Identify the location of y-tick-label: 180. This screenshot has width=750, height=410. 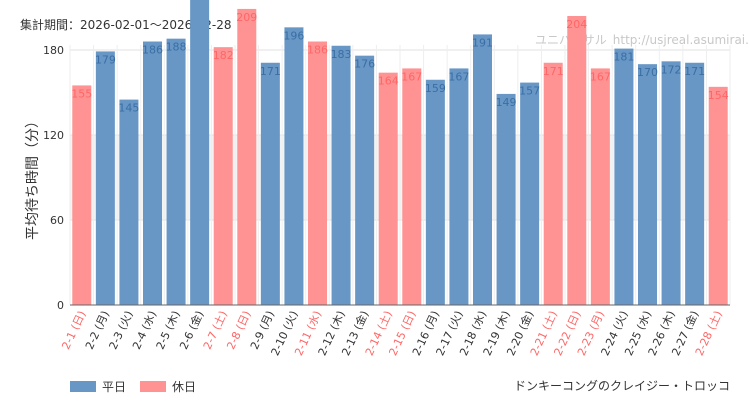
(53, 50).